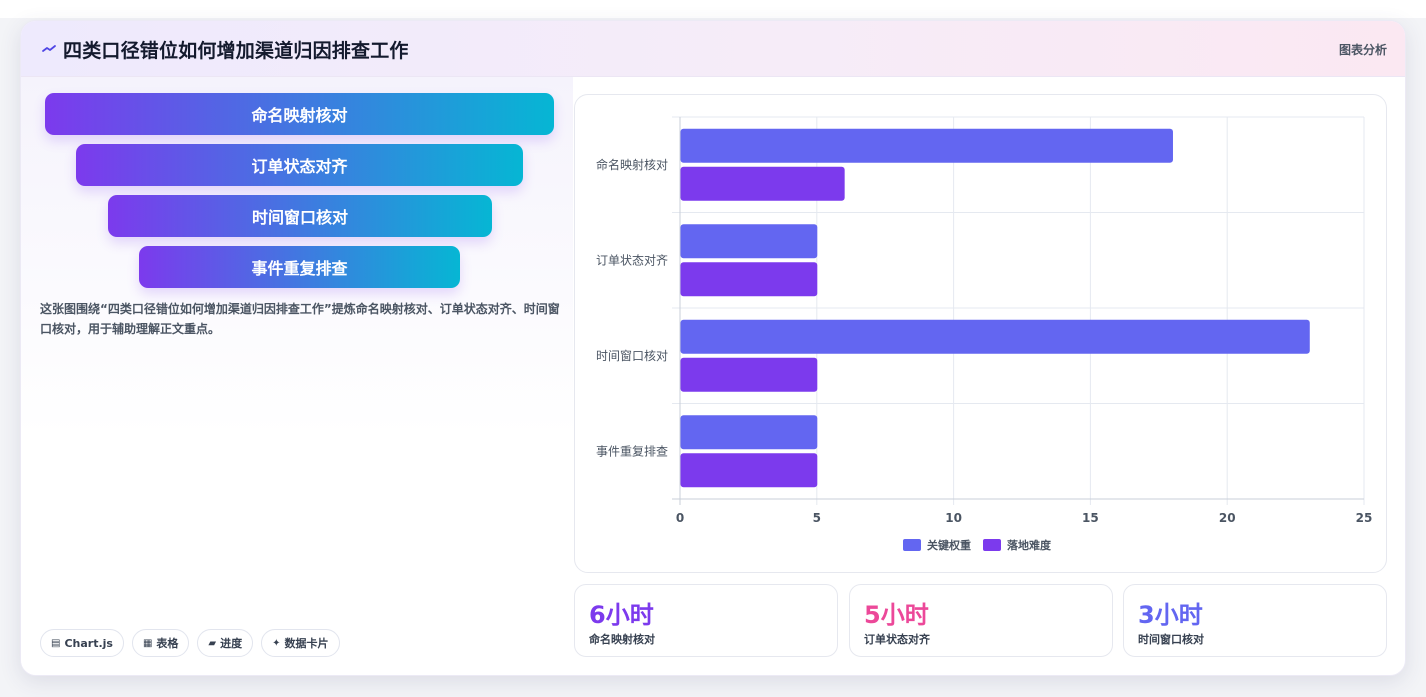  I want to click on stat-label-2: 订单状态对齐, so click(897, 639).